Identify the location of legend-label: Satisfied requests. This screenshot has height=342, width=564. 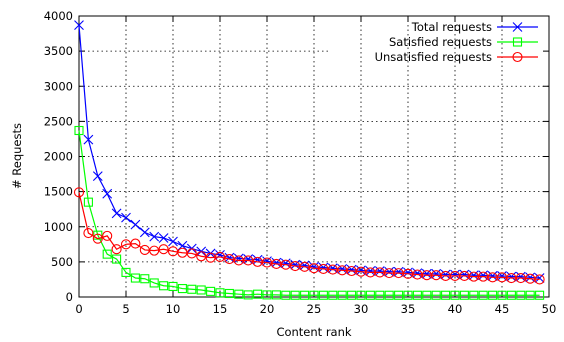
(440, 42).